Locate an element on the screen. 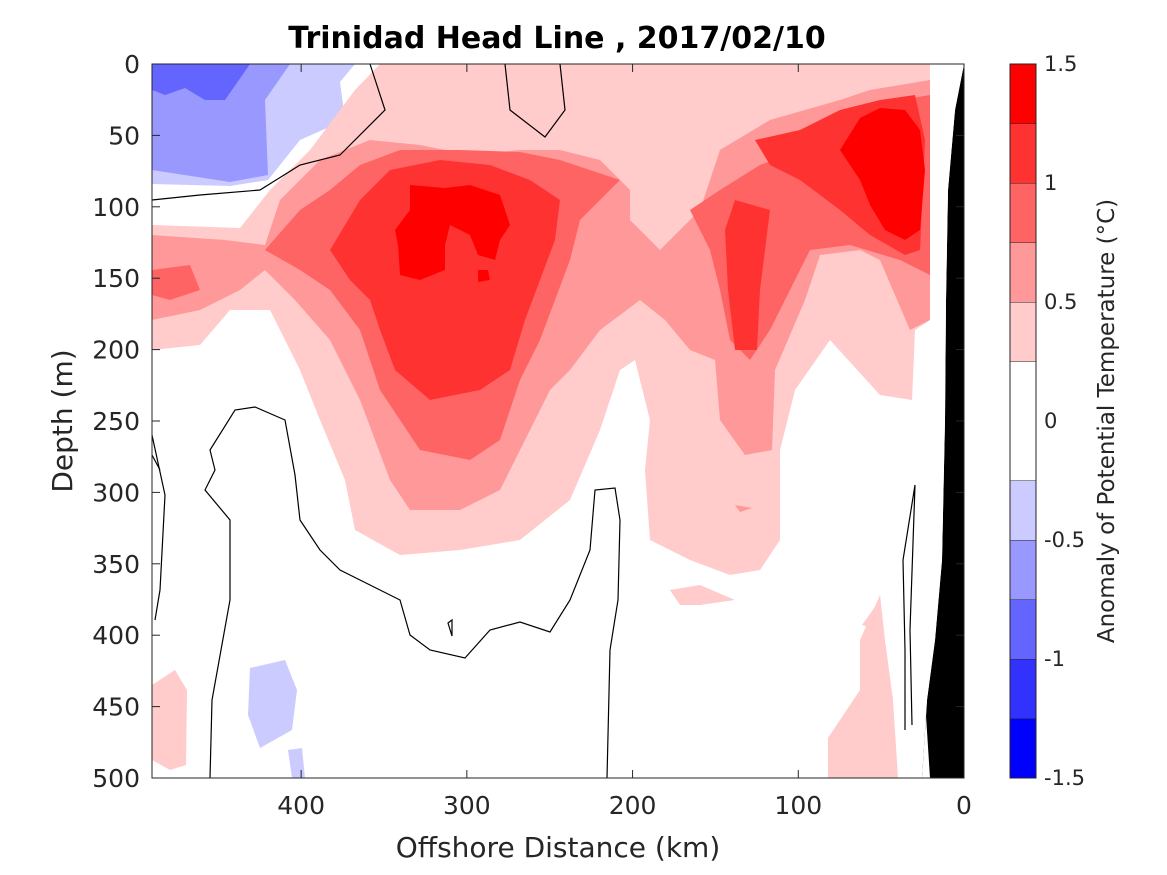 This screenshot has width=1167, height=875. contour-band-0p25-pos-deep-left is located at coordinates (169, 720).